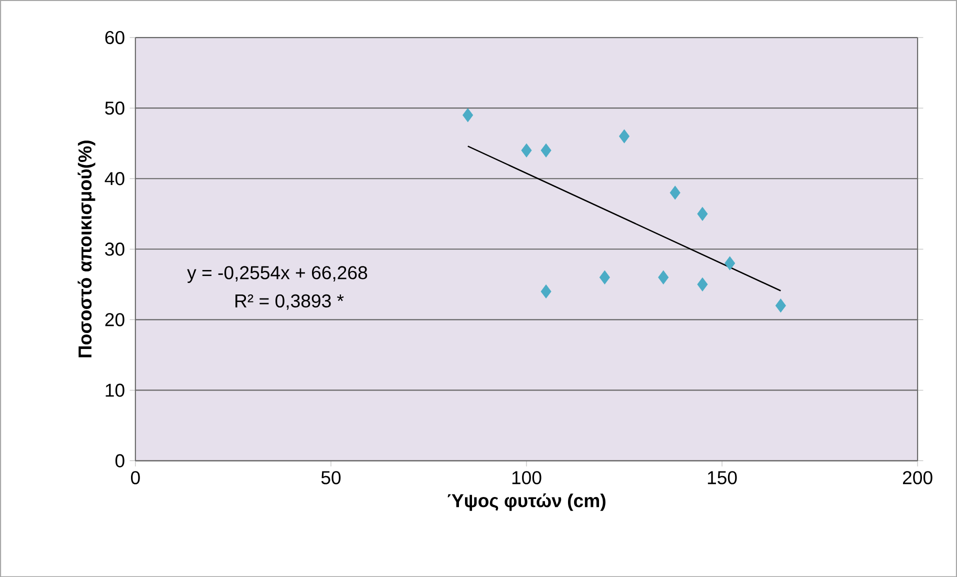  Describe the element at coordinates (114, 37) in the screenshot. I see `y-tick-label: 60` at that location.